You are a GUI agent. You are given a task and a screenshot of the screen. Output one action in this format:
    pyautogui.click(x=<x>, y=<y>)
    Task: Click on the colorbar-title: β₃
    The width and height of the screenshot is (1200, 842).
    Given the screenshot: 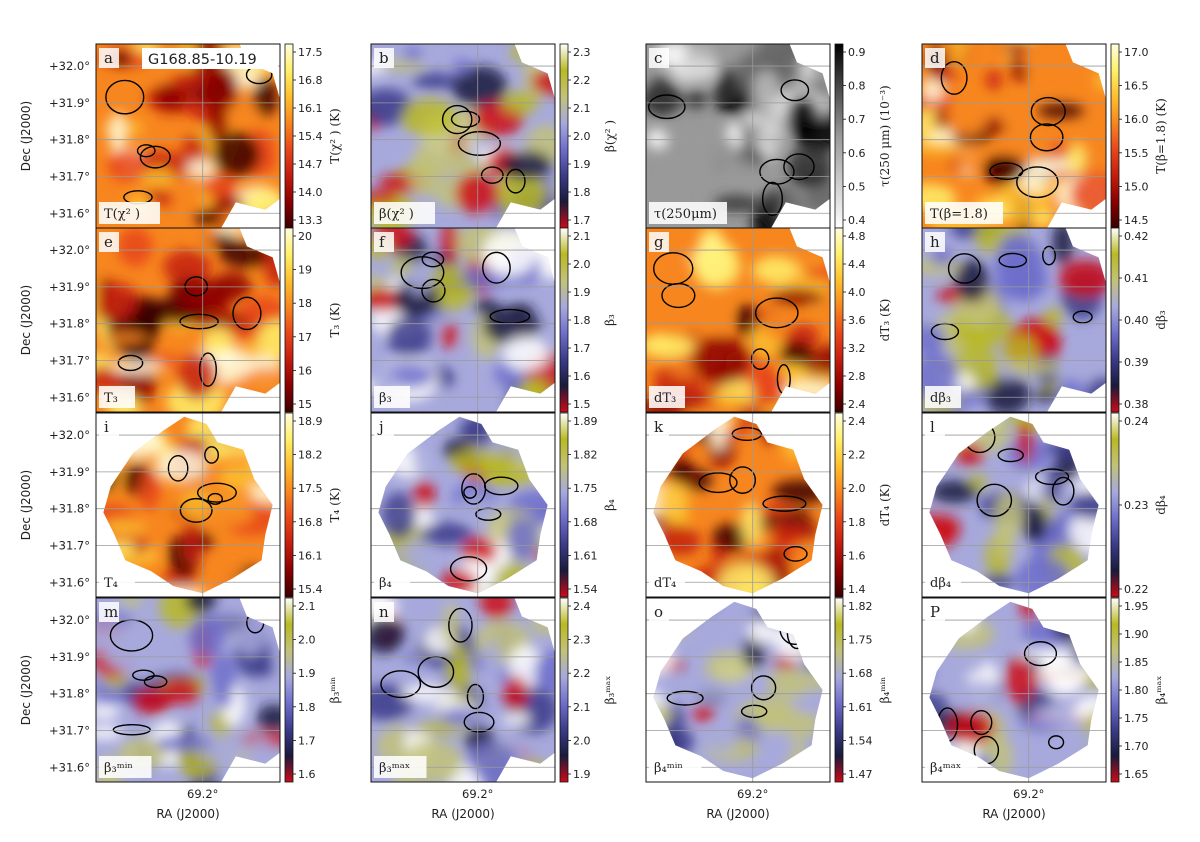 What is the action you would take?
    pyautogui.click(x=610, y=320)
    